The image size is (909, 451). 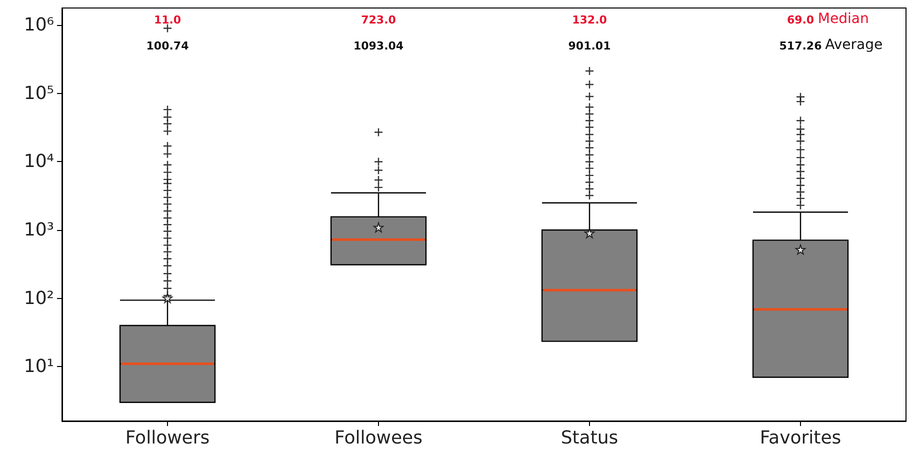 I want to click on annotation: 901.01, so click(x=589, y=46).